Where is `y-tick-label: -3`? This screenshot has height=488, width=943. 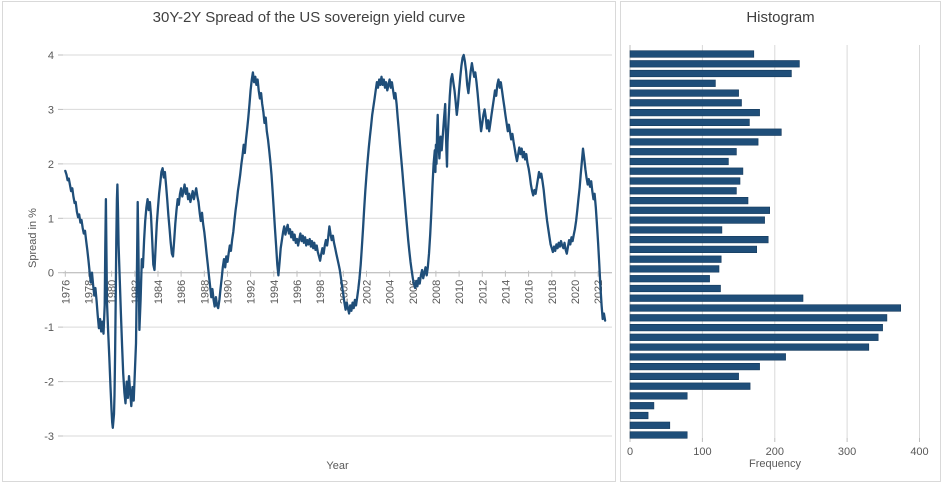 y-tick-label: -3 is located at coordinates (49, 437).